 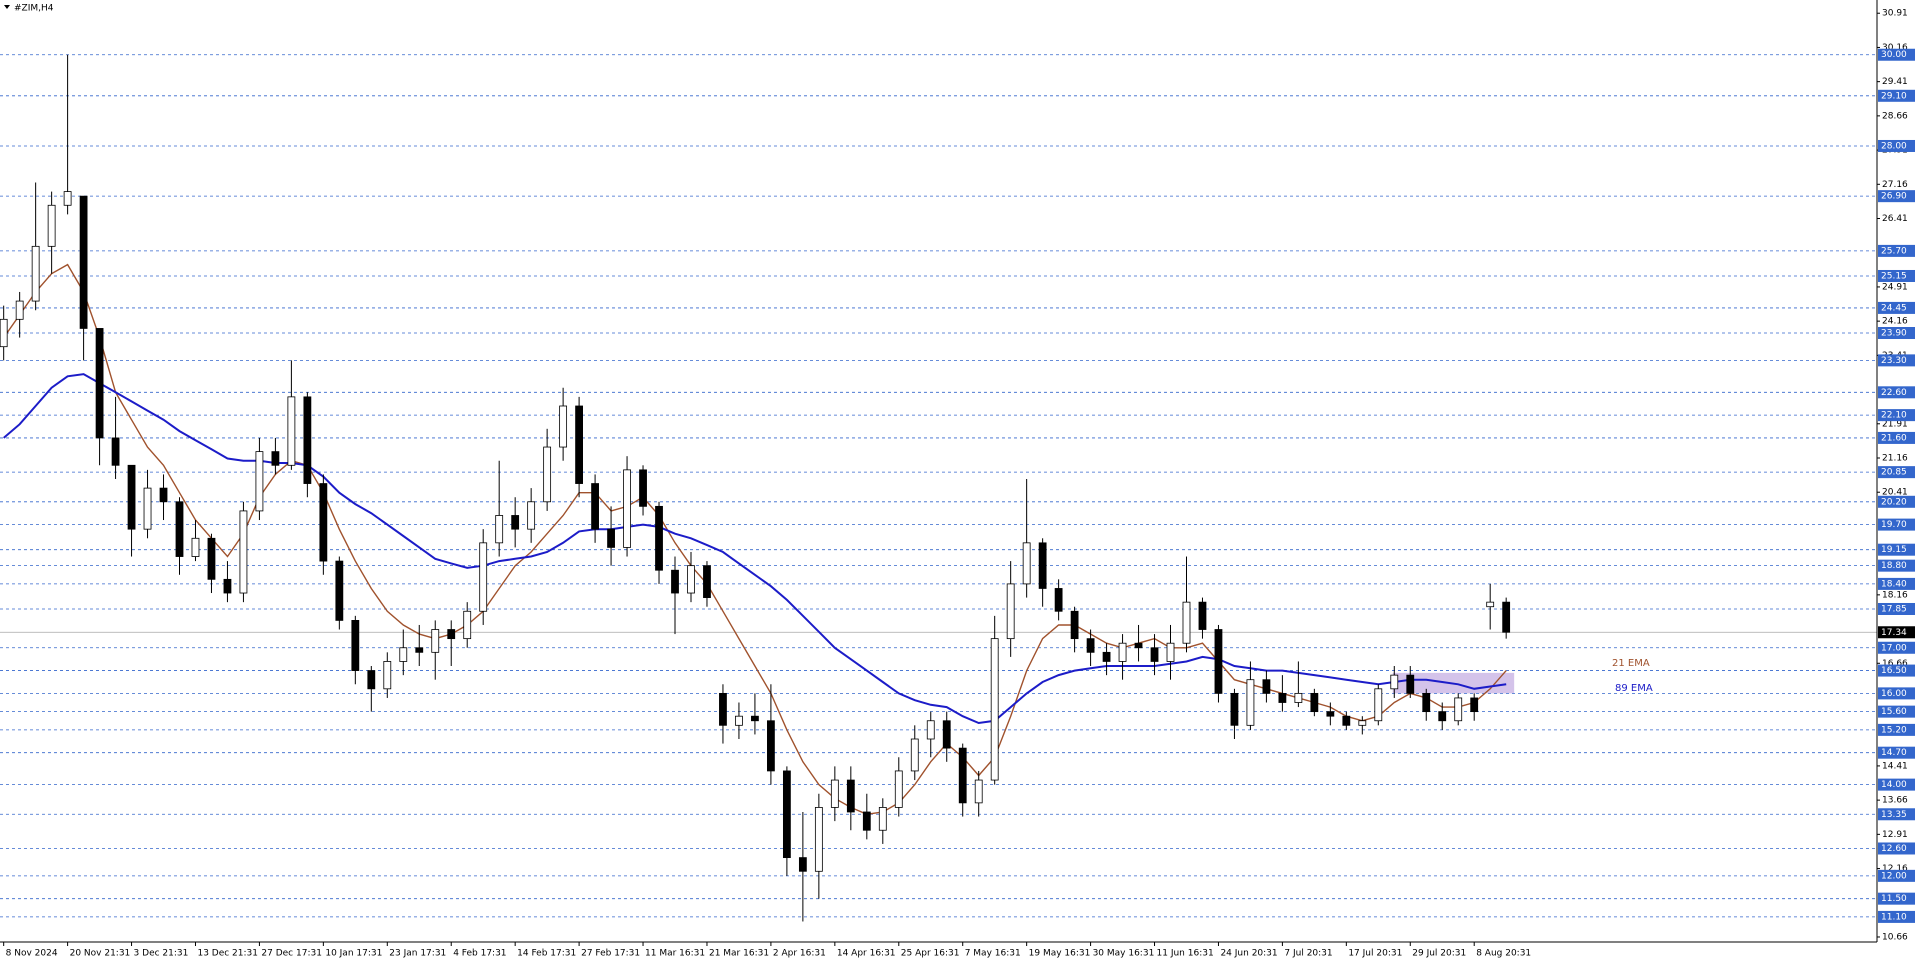 I want to click on level-label: 19.15, so click(x=1894, y=550).